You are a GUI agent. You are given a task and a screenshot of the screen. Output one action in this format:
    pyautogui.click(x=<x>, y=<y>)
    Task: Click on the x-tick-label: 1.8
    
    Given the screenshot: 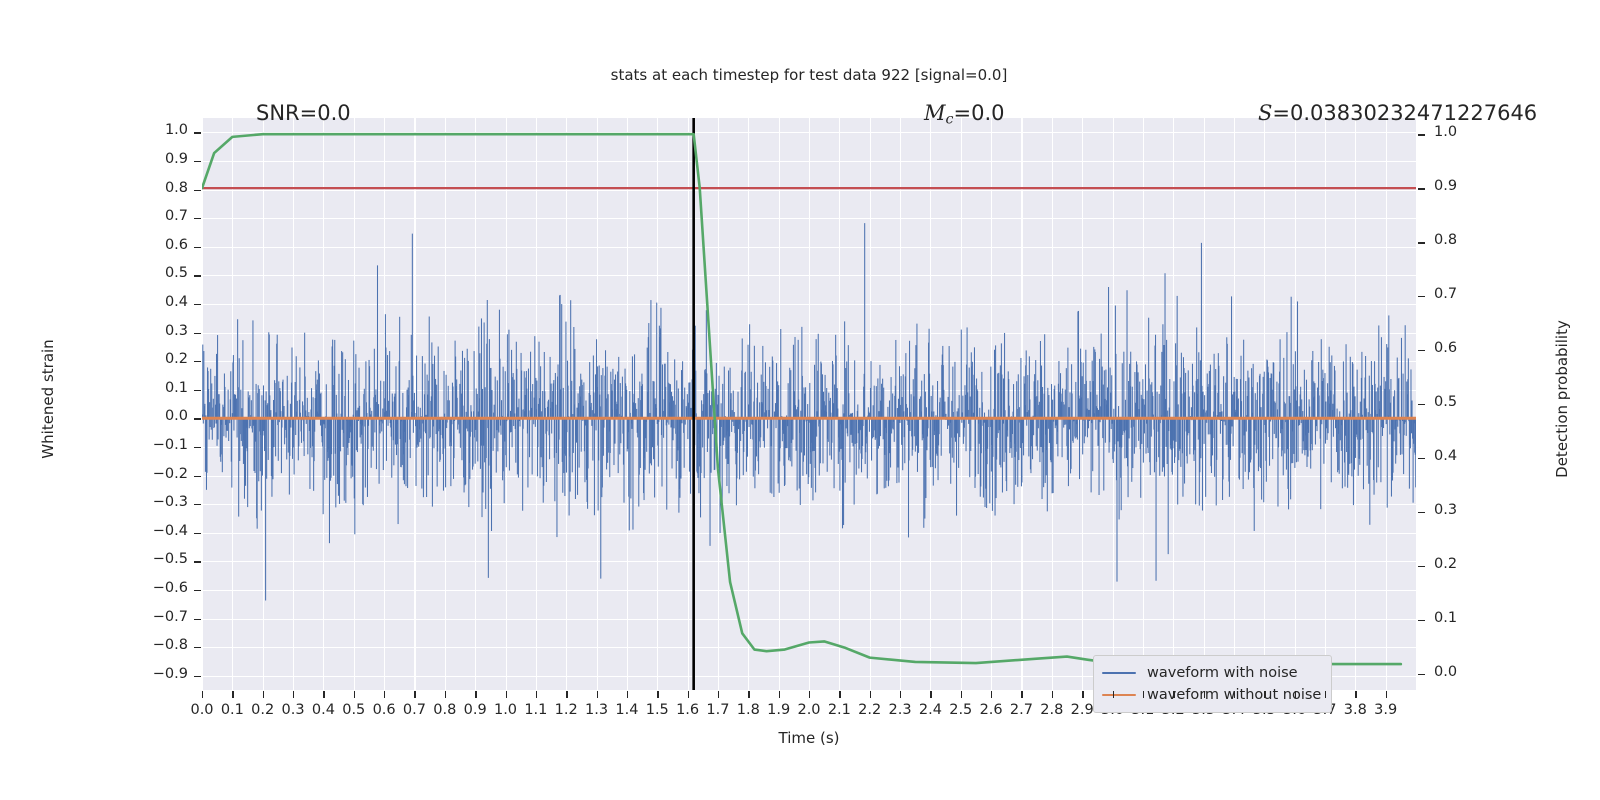 What is the action you would take?
    pyautogui.click(x=748, y=710)
    